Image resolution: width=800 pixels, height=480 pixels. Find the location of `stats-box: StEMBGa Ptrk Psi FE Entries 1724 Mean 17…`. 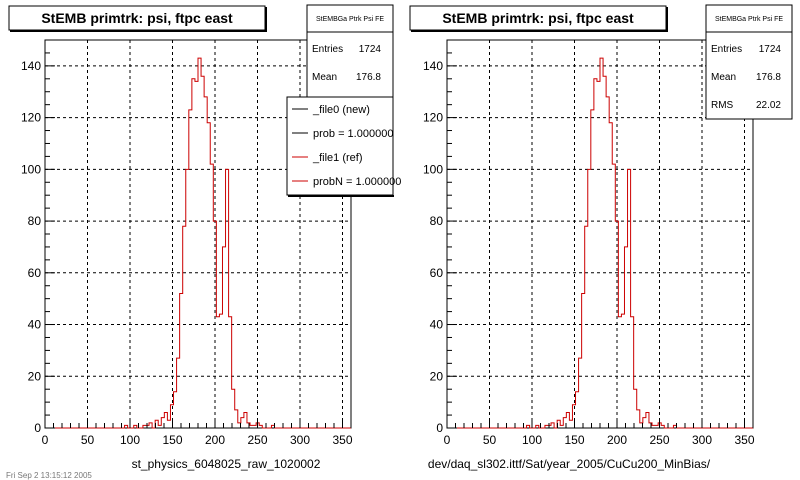

stats-box: StEMBGa Ptrk Psi FE Entries 1724 Mean 17… is located at coordinates (749, 62).